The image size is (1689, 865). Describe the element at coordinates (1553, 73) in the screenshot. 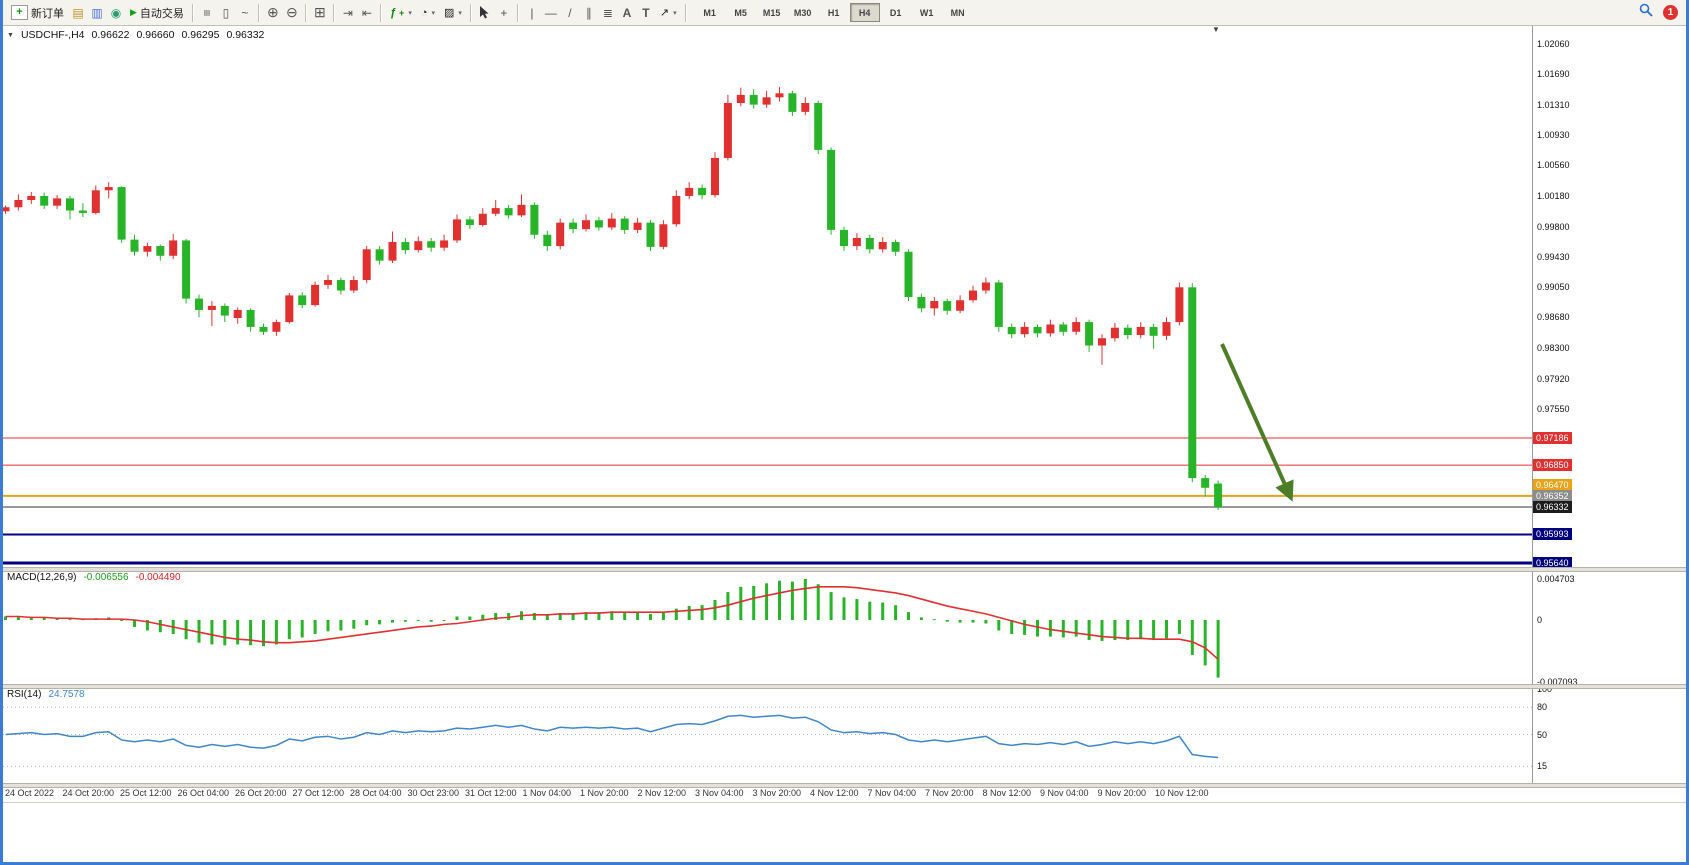

I see `price-tick-label: 1.01690` at that location.